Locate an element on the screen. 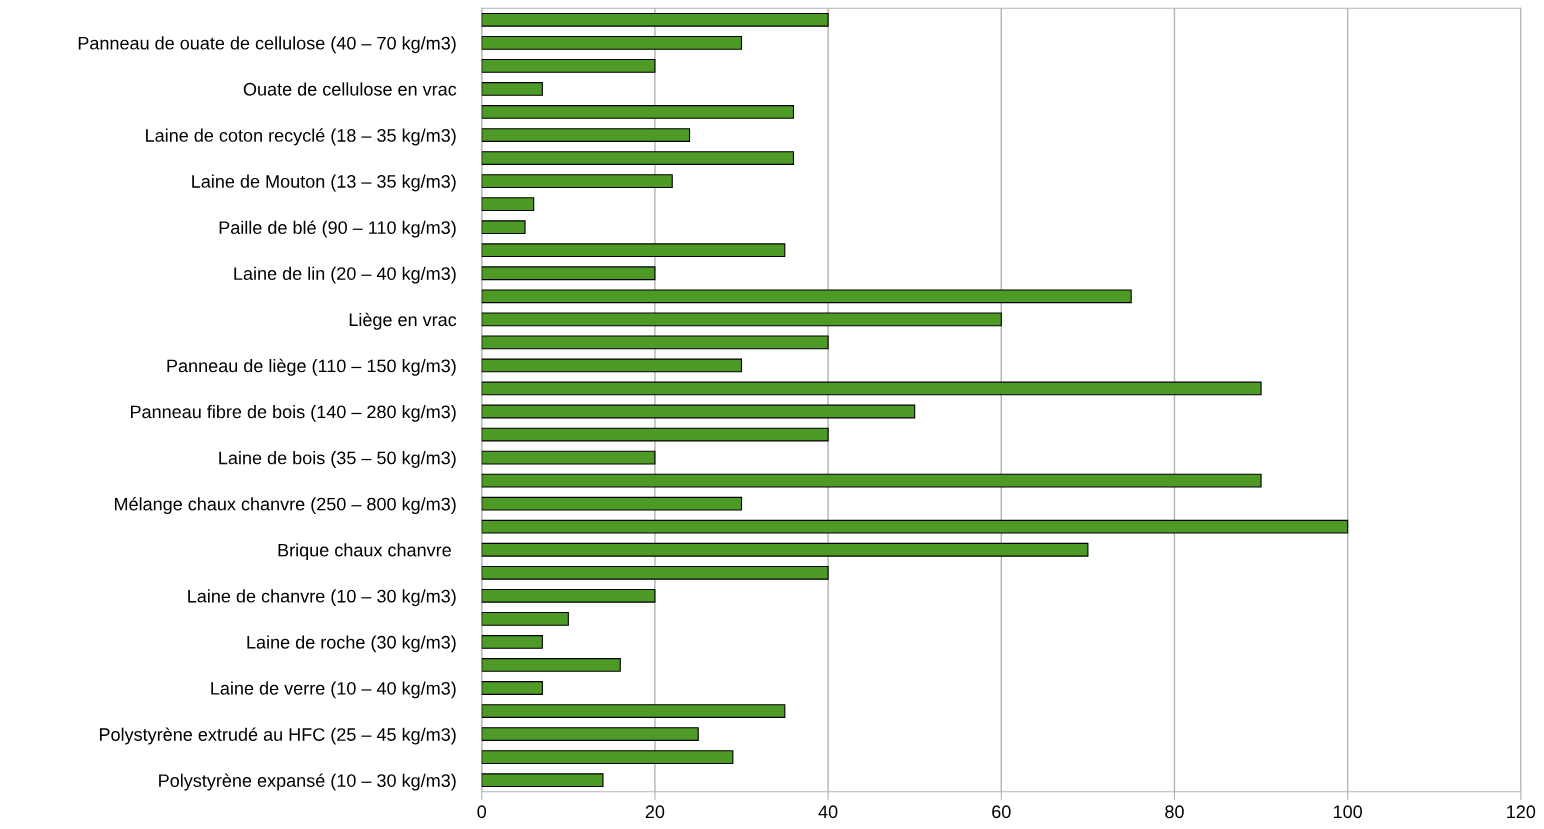  y-tick-label: Panneau de ouate de cellulose (40 – 70 kg/m3) is located at coordinates (267, 45).